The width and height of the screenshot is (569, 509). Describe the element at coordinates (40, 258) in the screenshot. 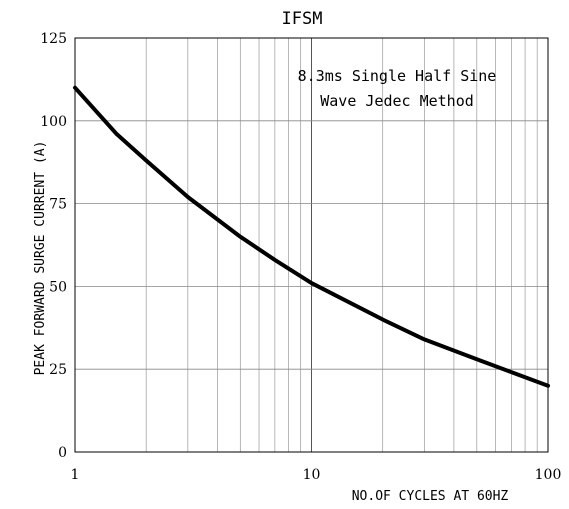

I see `y-axis-label: PEAK FORWARD SURGE CURRENT (A)` at that location.